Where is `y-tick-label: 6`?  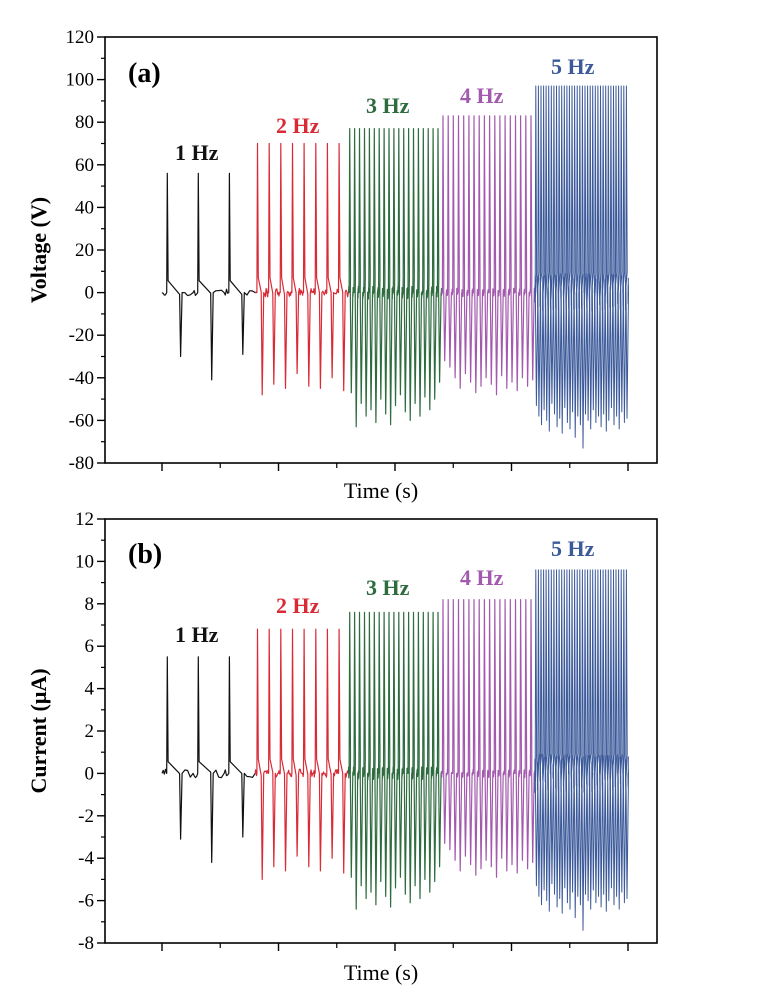 y-tick-label: 6 is located at coordinates (90, 646).